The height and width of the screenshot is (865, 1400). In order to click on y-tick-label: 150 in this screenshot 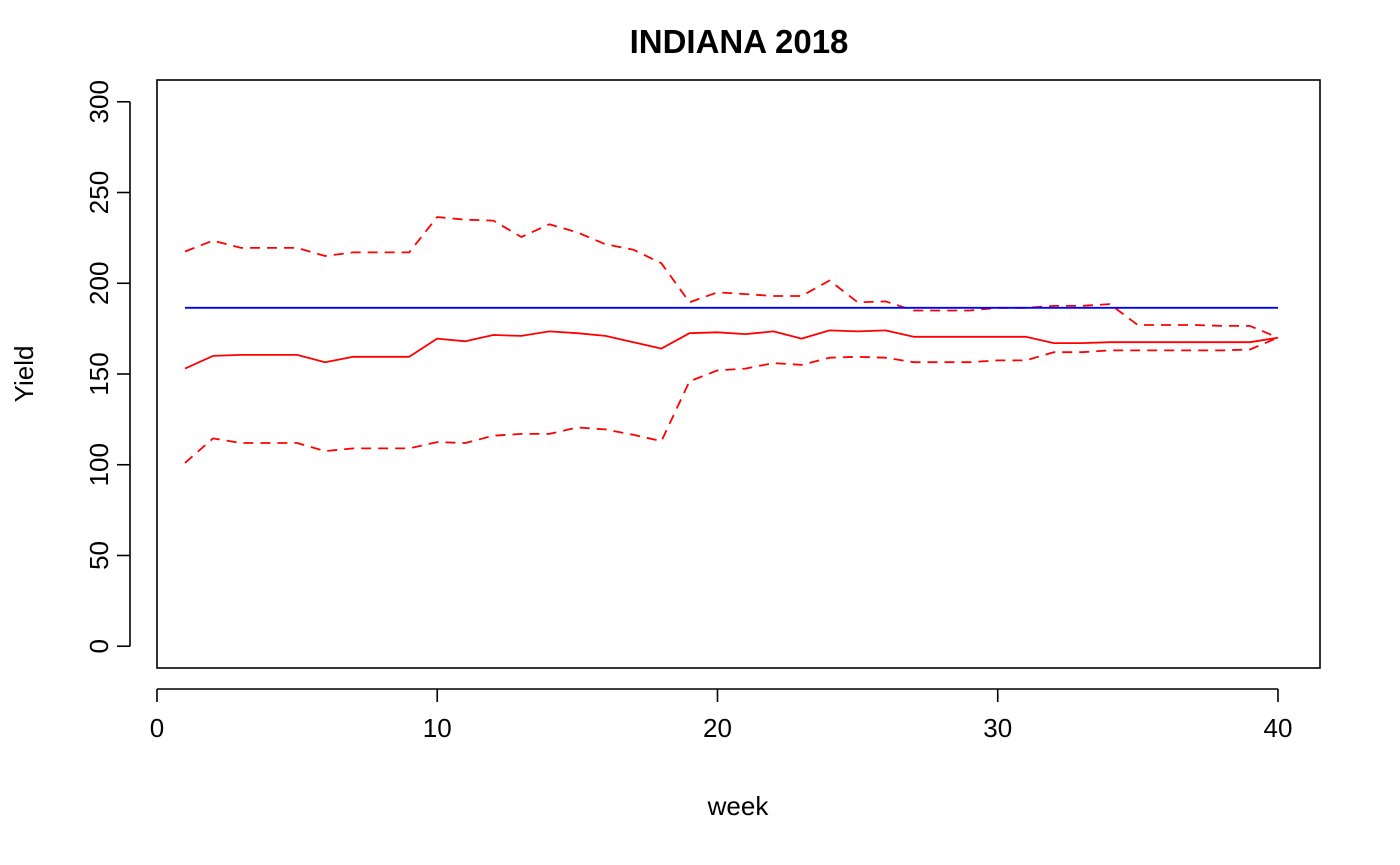, I will do `click(99, 373)`.